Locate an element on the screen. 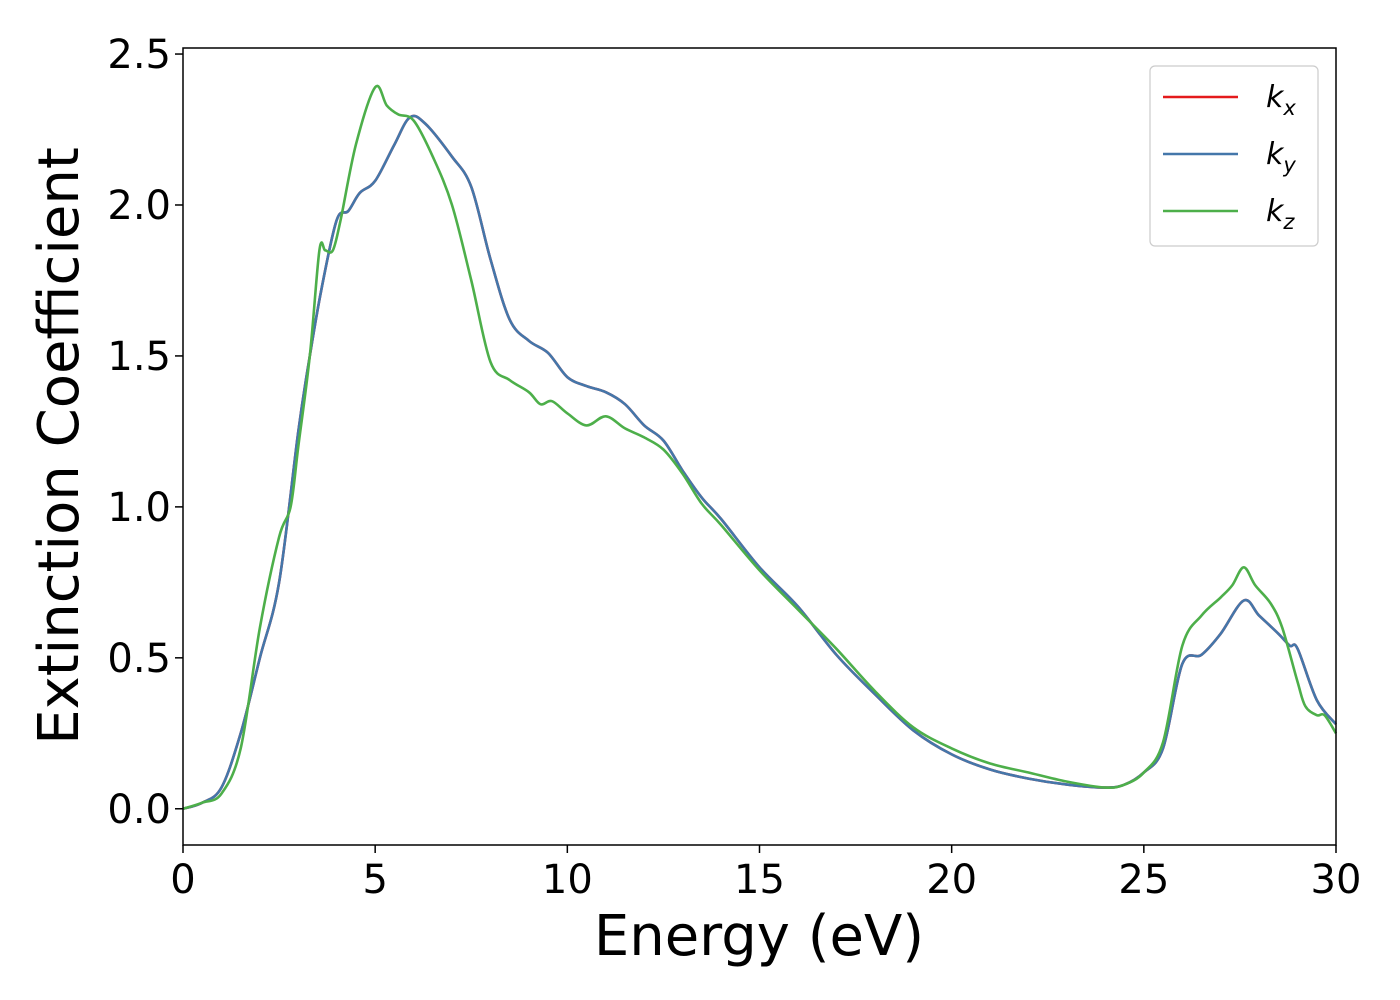  x-tick-label: 10 is located at coordinates (567, 880).